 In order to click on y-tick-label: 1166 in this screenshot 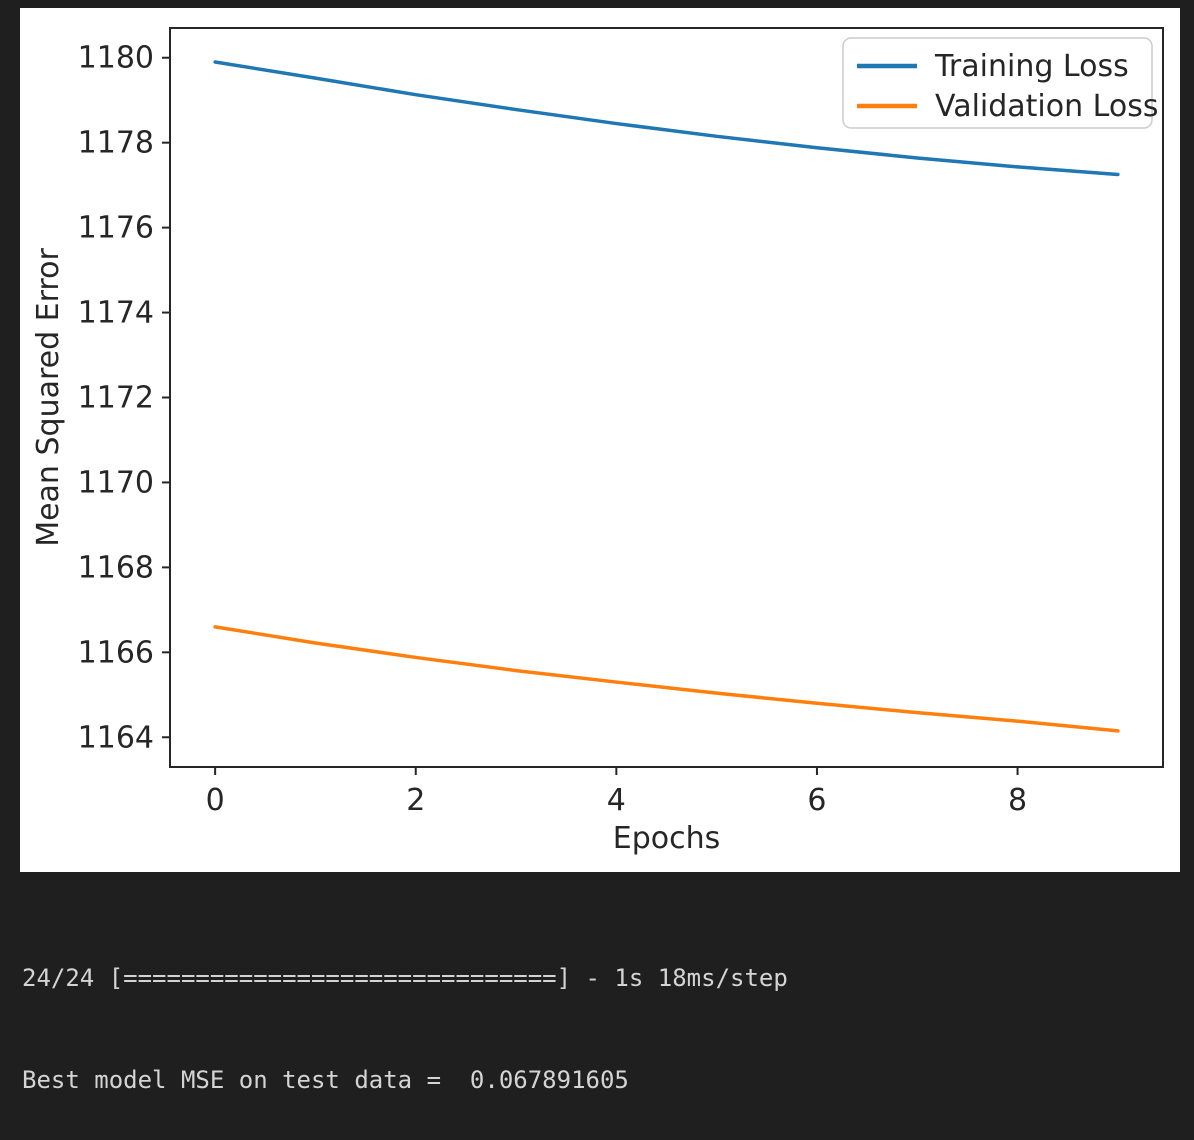, I will do `click(116, 652)`.